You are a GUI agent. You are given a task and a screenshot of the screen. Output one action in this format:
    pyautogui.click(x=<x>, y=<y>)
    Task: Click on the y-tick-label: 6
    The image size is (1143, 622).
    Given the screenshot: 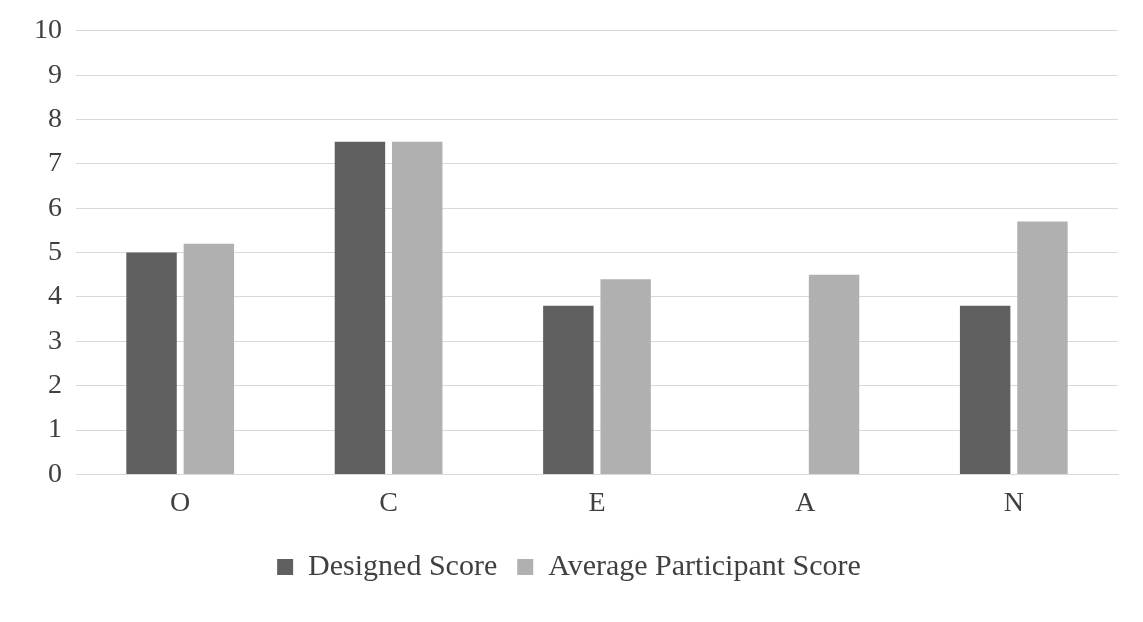 What is the action you would take?
    pyautogui.click(x=55, y=206)
    